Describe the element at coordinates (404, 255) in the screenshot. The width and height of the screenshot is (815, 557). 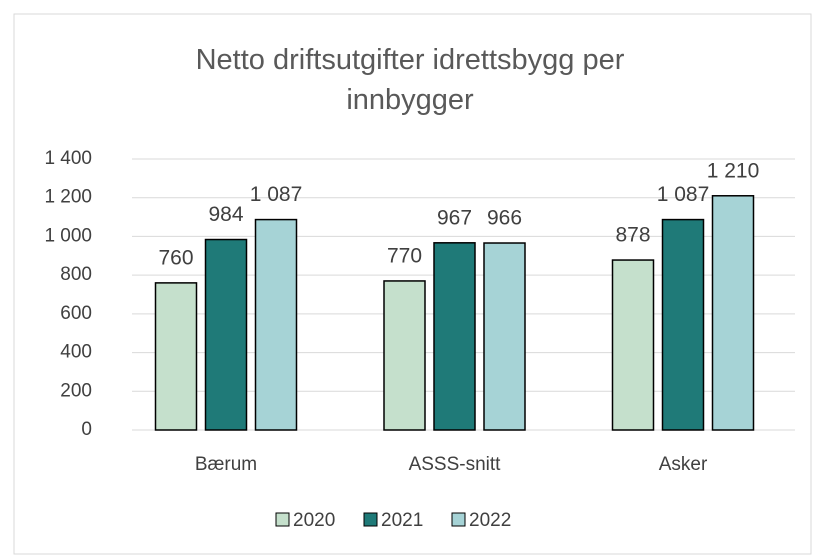
I see `value-label: 770` at that location.